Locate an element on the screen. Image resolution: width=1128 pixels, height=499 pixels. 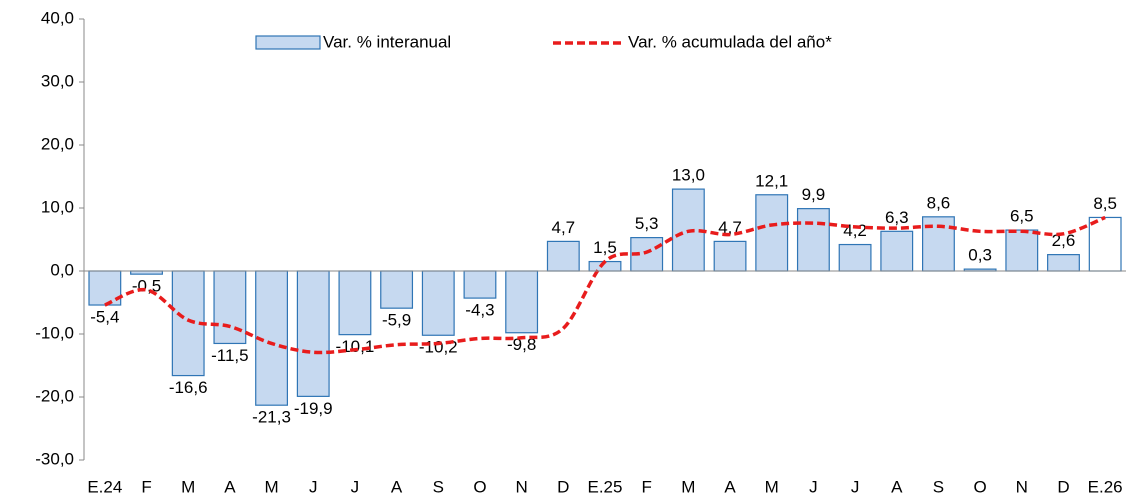
data-label: 1,5 is located at coordinates (605, 247).